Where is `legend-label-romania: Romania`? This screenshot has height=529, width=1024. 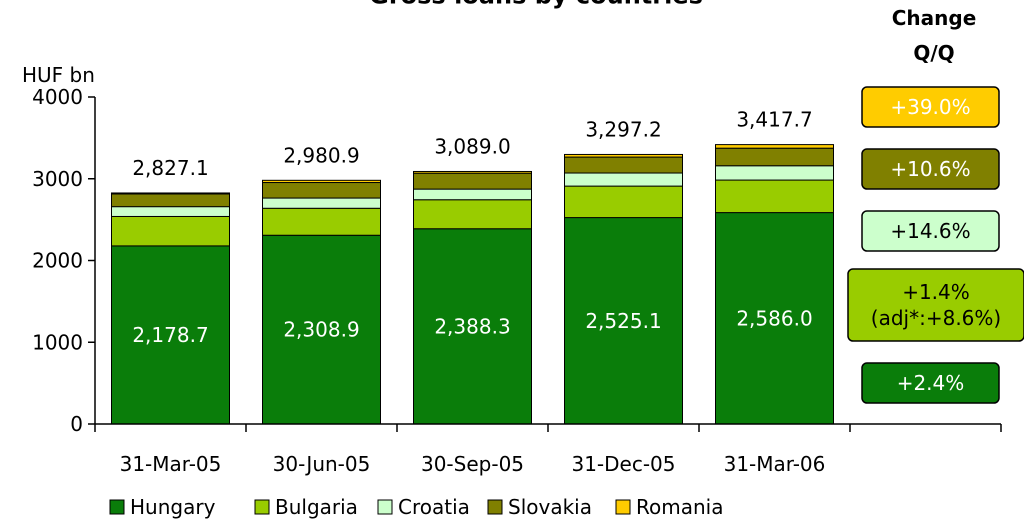 legend-label-romania: Romania is located at coordinates (679, 507).